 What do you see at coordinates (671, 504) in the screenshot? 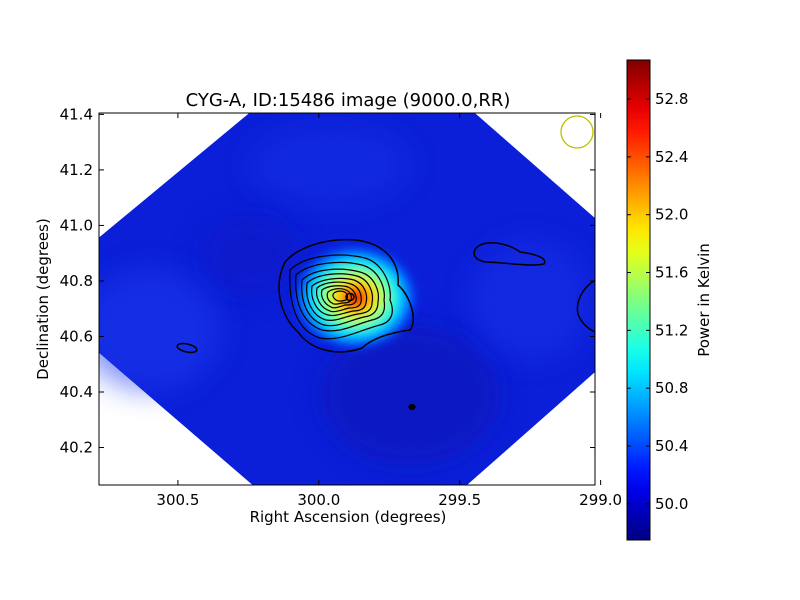
I see `colorbar-tick-label: 50.0` at bounding box center [671, 504].